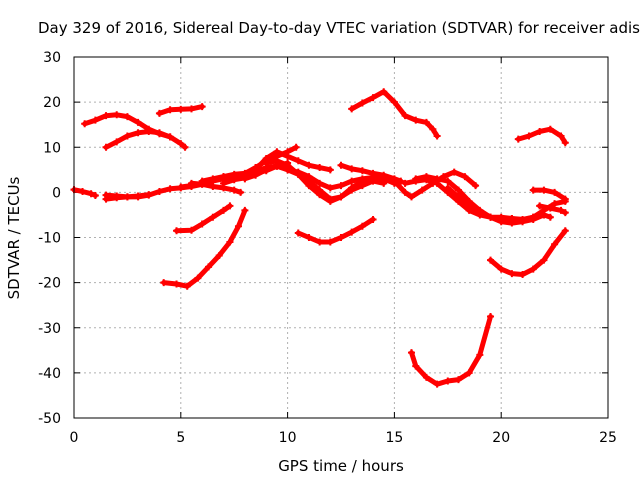 The height and width of the screenshot is (480, 640). I want to click on x-axis-label: GPS time / hours, so click(341, 466).